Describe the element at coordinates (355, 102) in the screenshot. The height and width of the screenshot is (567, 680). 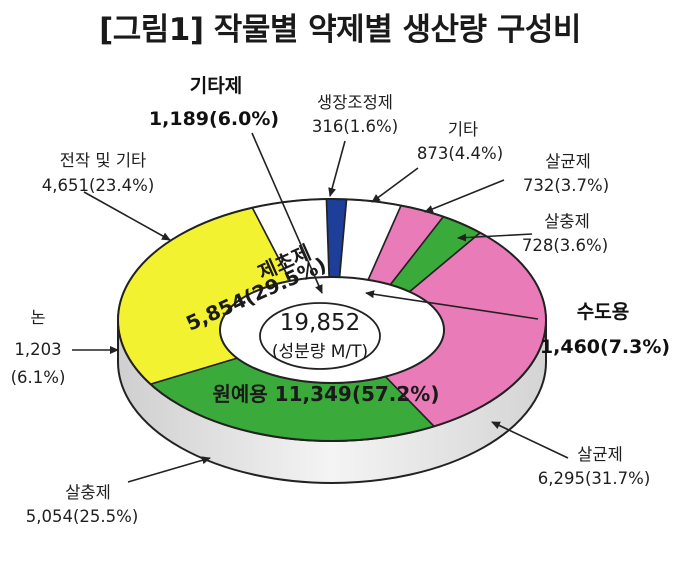
I see `pgr-label-name: 생장조정제` at that location.